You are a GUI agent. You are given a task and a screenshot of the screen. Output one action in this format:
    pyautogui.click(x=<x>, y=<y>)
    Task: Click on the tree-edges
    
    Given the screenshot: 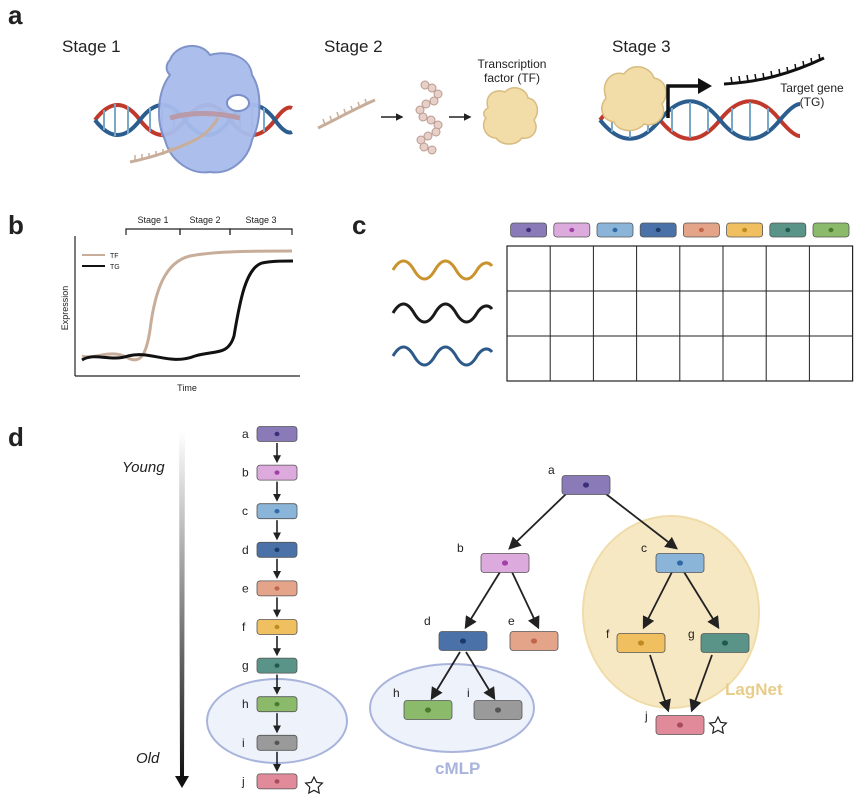 What is the action you would take?
    pyautogui.click(x=575, y=603)
    